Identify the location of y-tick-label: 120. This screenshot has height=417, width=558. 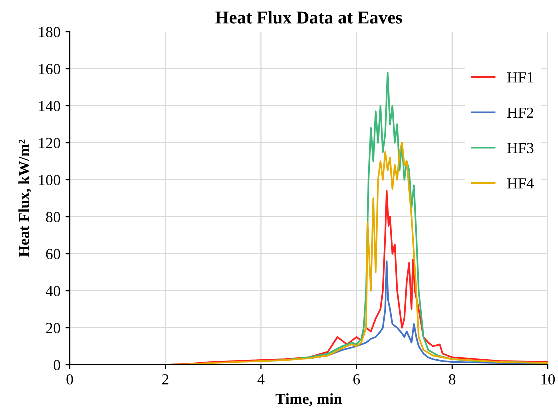
(49, 143).